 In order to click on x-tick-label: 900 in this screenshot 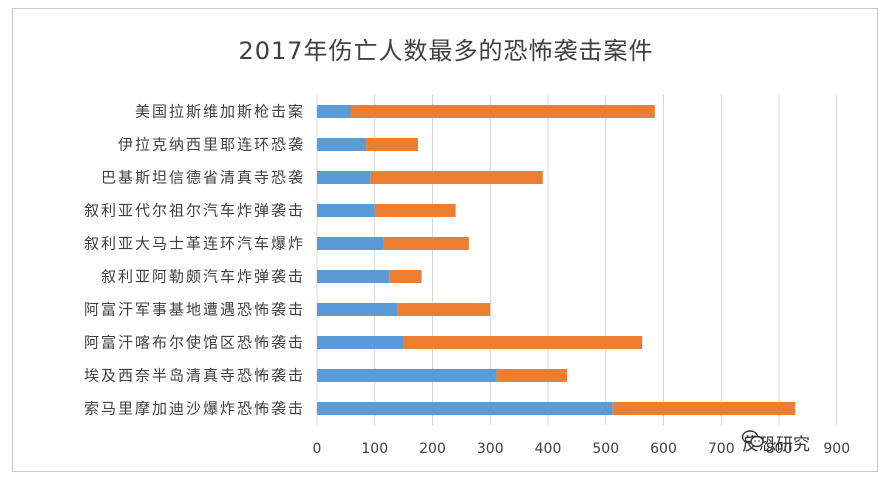, I will do `click(836, 449)`.